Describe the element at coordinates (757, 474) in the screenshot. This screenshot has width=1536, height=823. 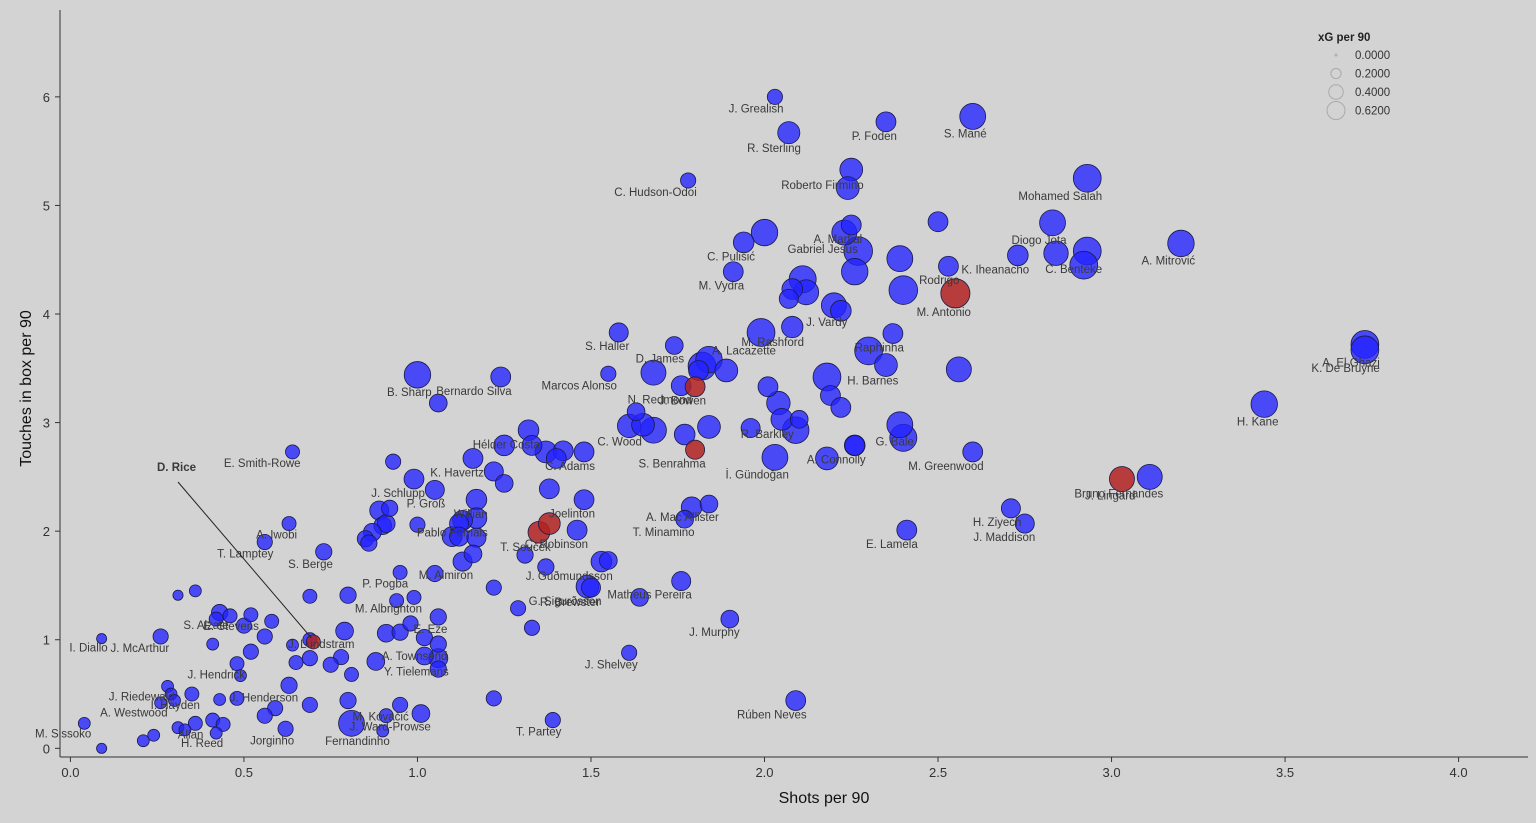
I see `point-label: İ. Gündoğan` at that location.